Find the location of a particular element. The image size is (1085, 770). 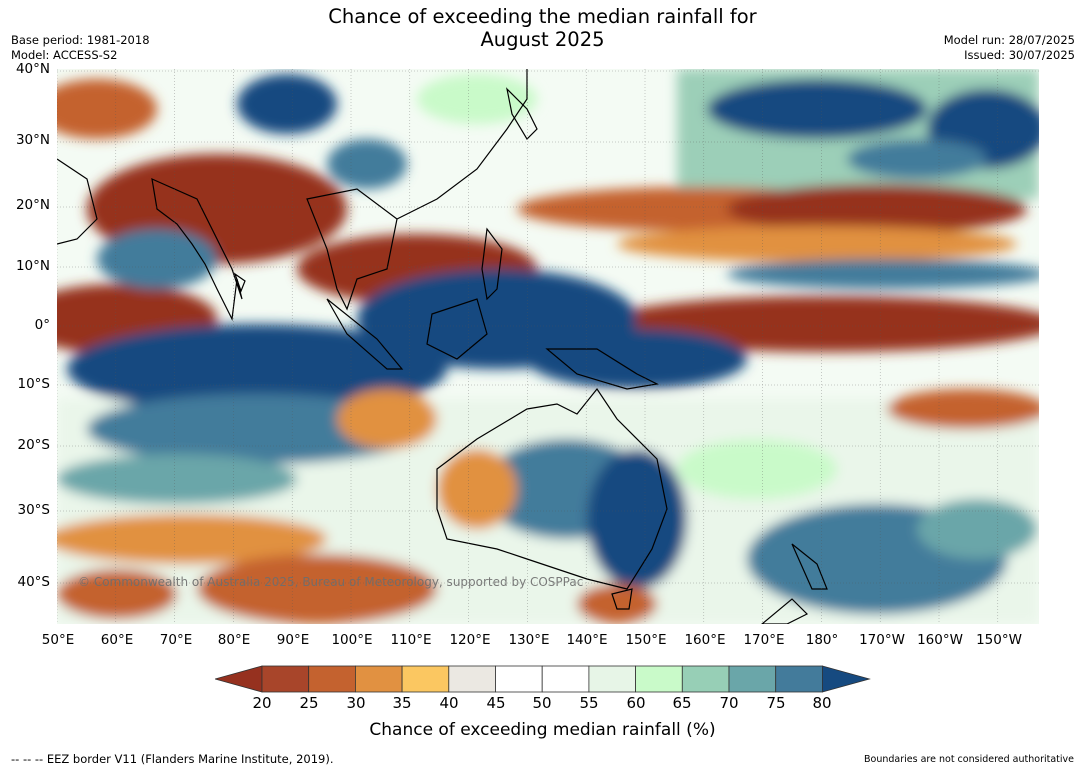

lat-tick: 20°S is located at coordinates (34, 445).